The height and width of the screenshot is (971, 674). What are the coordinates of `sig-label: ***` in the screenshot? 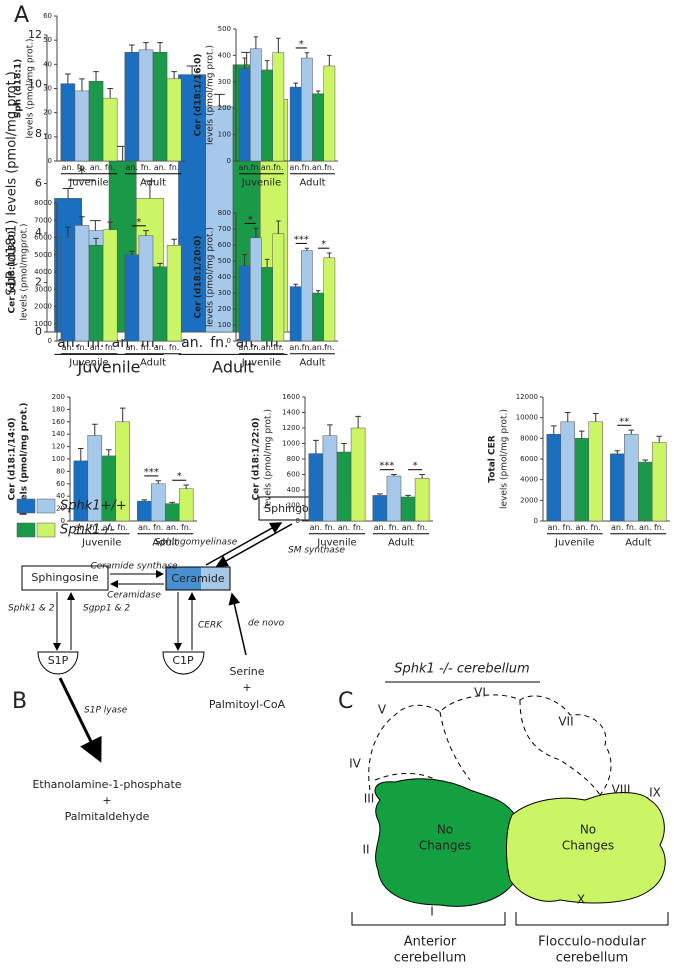 It's located at (386, 466).